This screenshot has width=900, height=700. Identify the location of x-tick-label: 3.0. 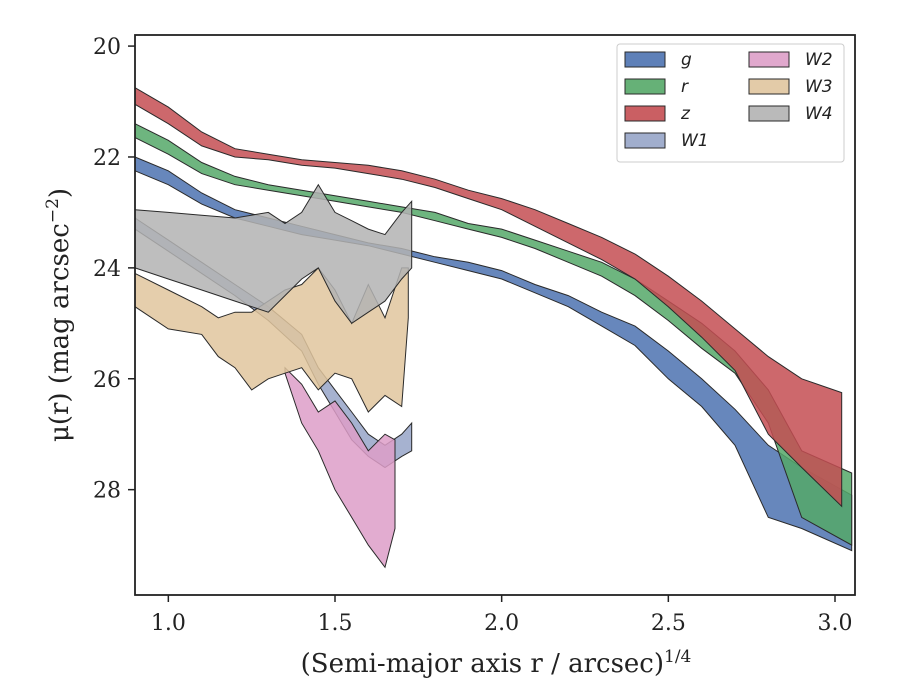
(835, 623).